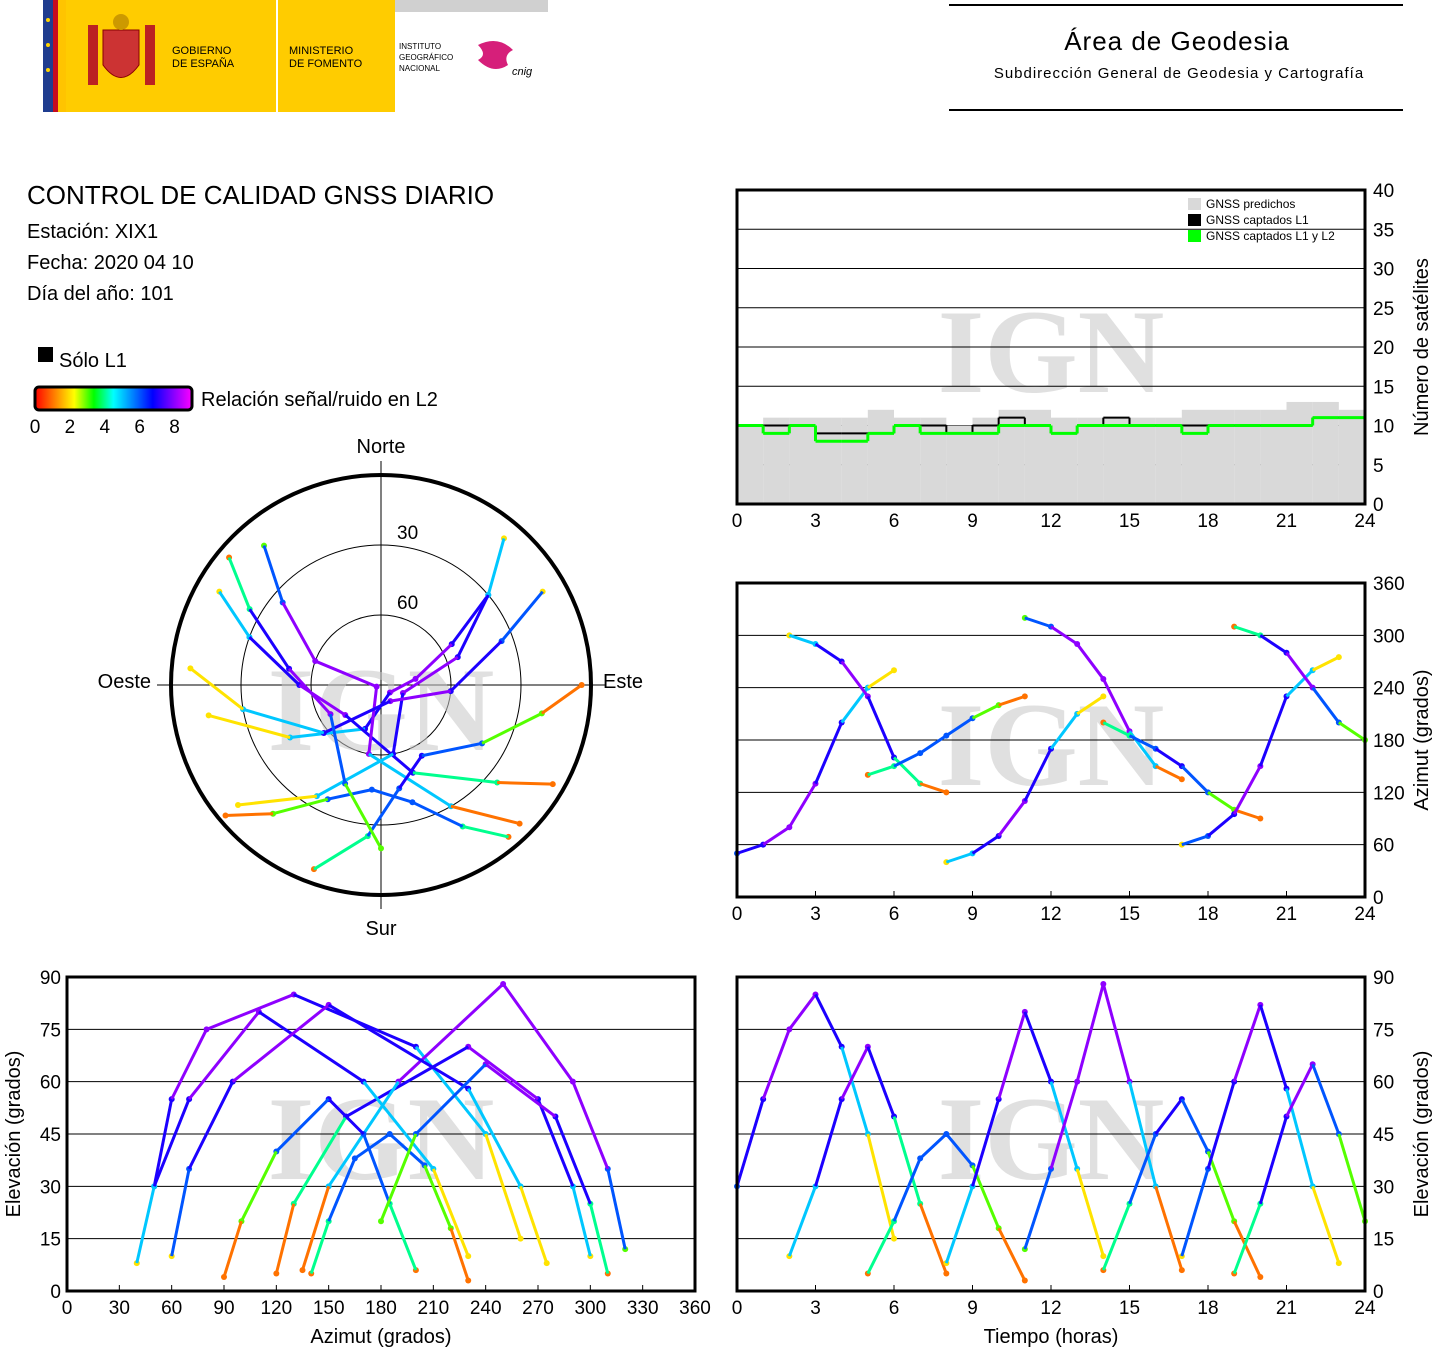  What do you see at coordinates (48, 70) in the screenshot?
I see `eu-star` at bounding box center [48, 70].